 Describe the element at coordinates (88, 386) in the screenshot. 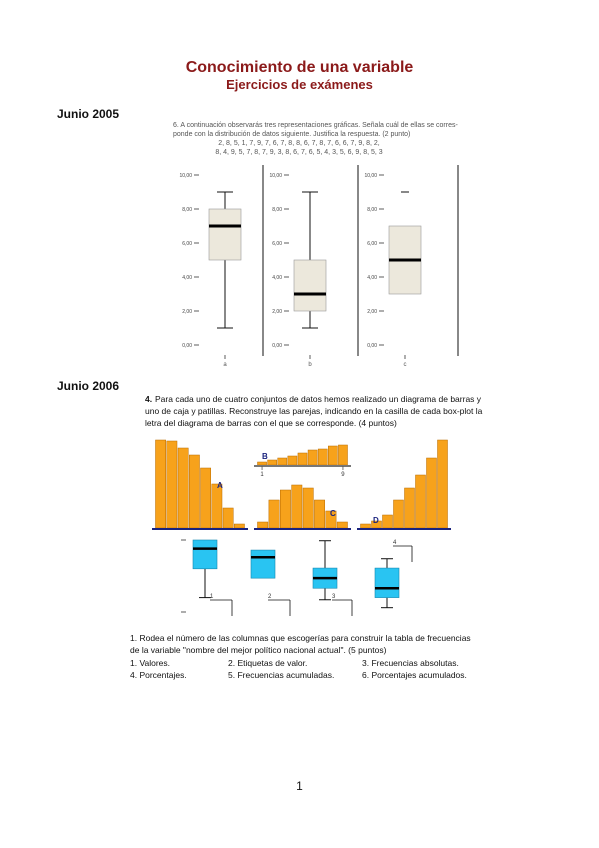

I see `section-heading: Junio 2006` at that location.